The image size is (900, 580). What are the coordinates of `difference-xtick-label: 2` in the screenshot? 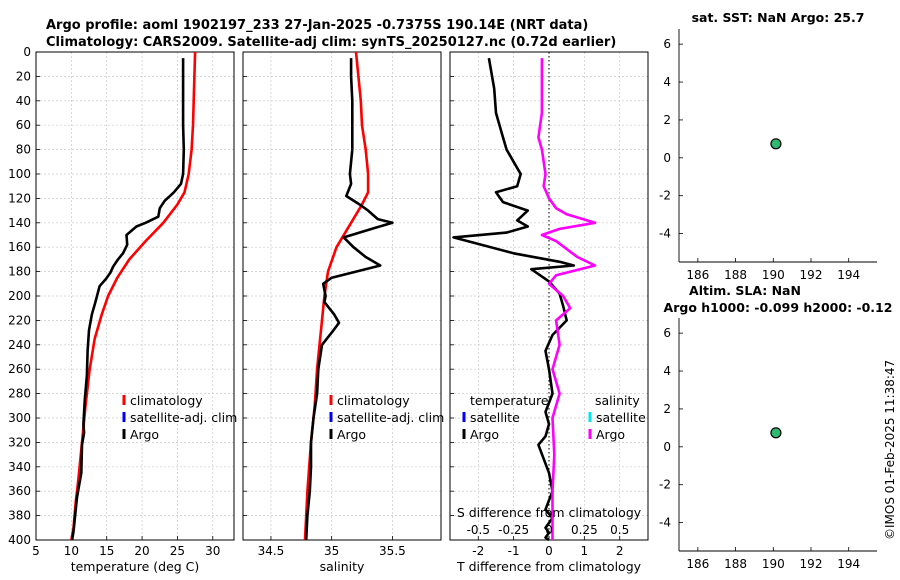 It's located at (620, 551).